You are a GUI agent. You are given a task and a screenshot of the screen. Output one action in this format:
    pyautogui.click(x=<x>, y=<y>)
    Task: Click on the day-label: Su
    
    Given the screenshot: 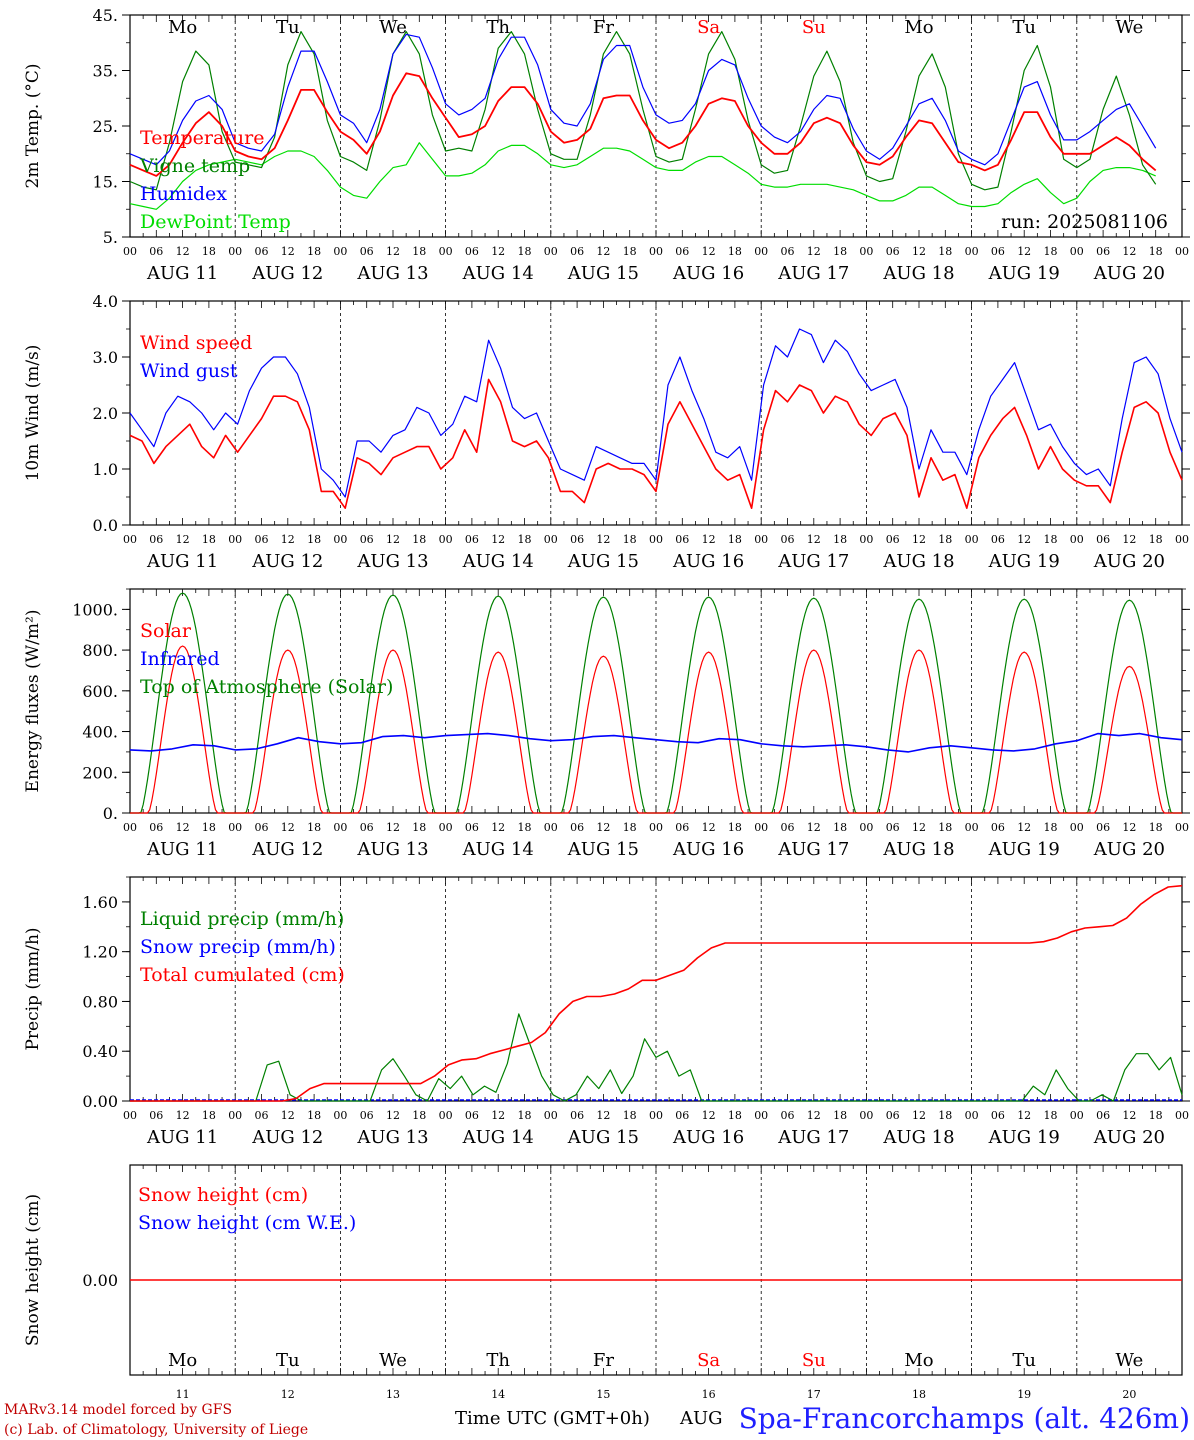 What is the action you would take?
    pyautogui.click(x=814, y=1360)
    